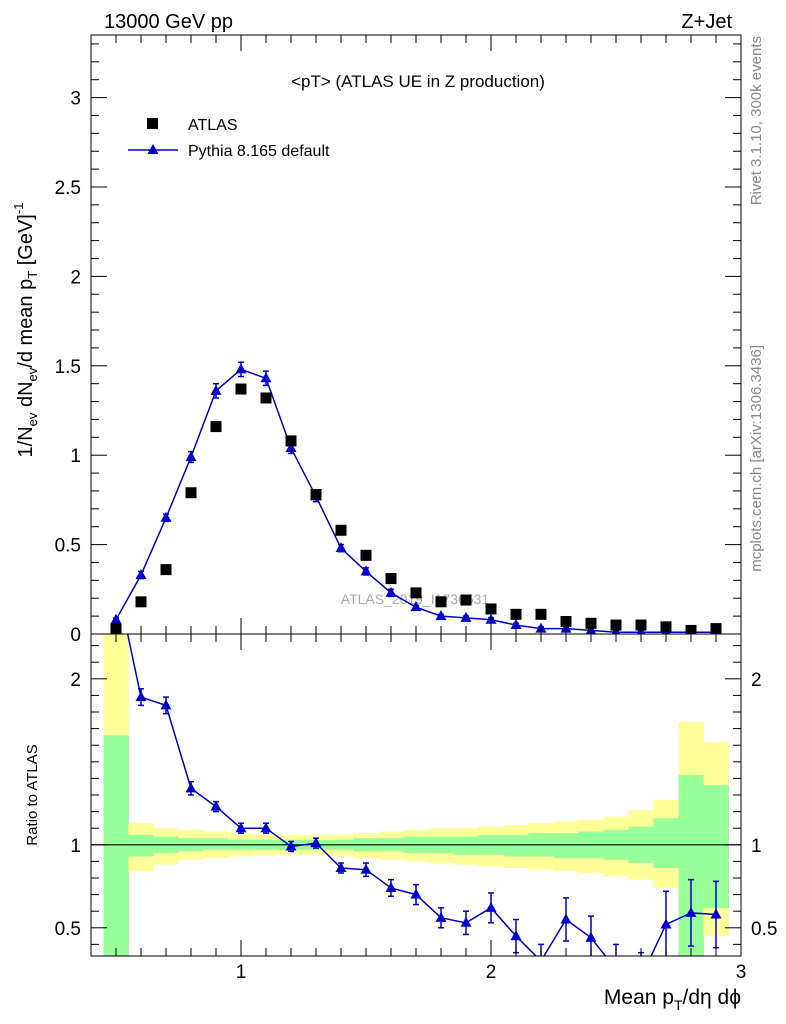  I want to click on ratio-y-tick-label: 1, so click(75, 846).